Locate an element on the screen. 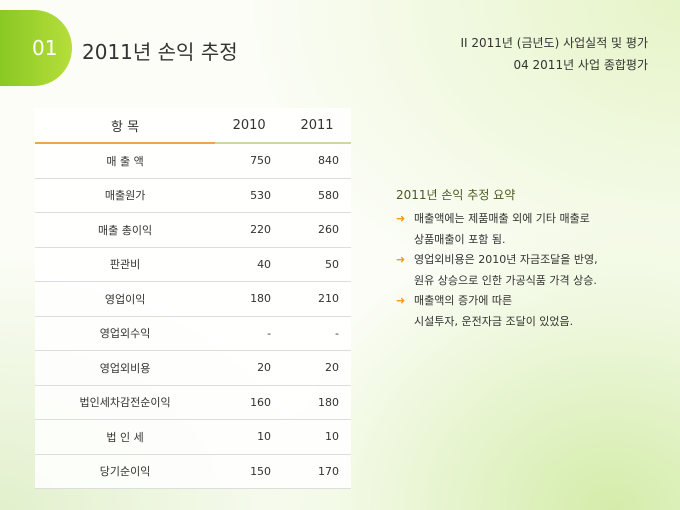 The width and height of the screenshot is (680, 510). value-cell: 150 is located at coordinates (249, 471).